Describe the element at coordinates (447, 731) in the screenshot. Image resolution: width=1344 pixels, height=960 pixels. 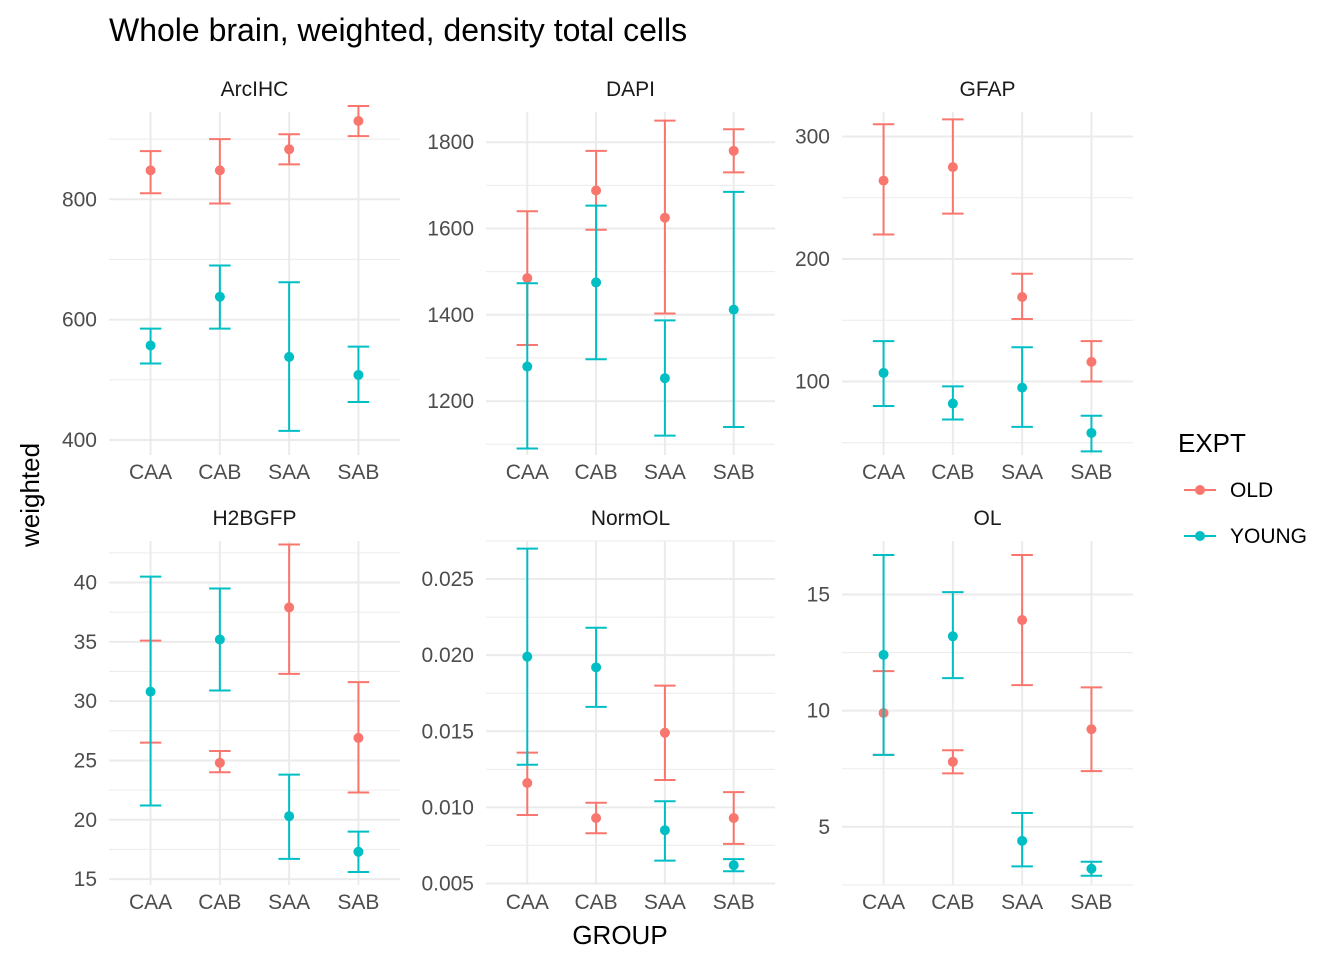
I see `y-tick-label: 0.015` at that location.